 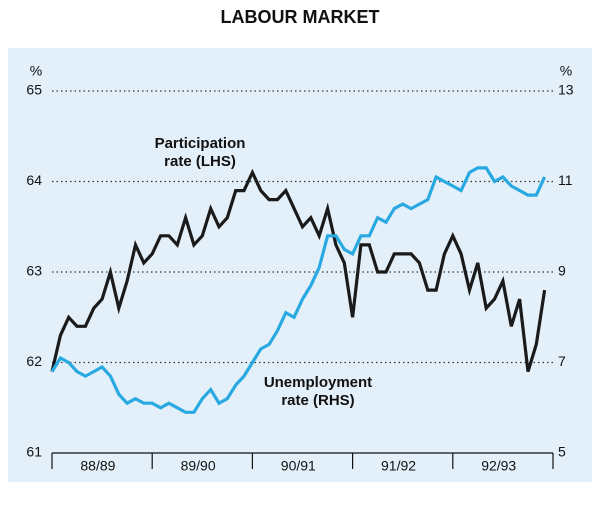 I want to click on chart-title: LABOUR MARKET, so click(x=300, y=17).